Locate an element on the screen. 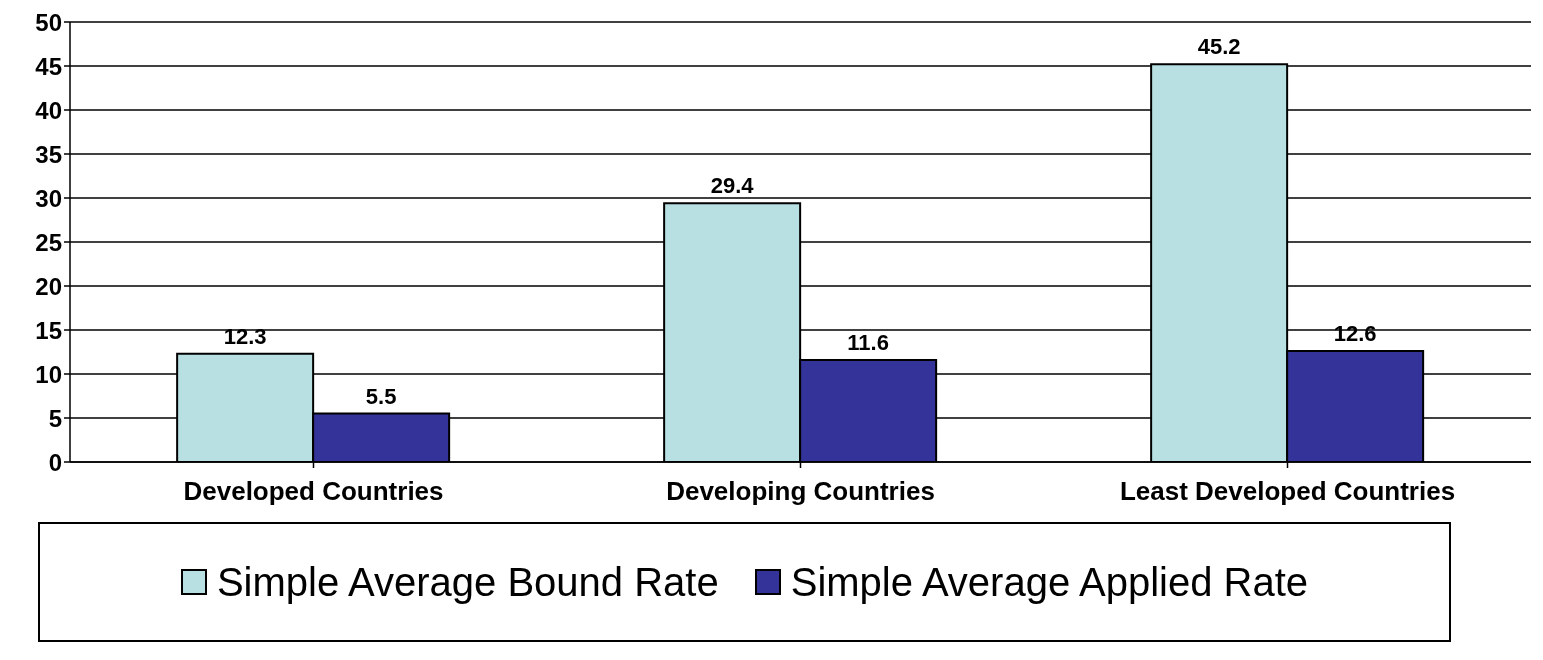 Image resolution: width=1543 pixels, height=660 pixels. x-tick-label: Developing Countries is located at coordinates (800, 491).